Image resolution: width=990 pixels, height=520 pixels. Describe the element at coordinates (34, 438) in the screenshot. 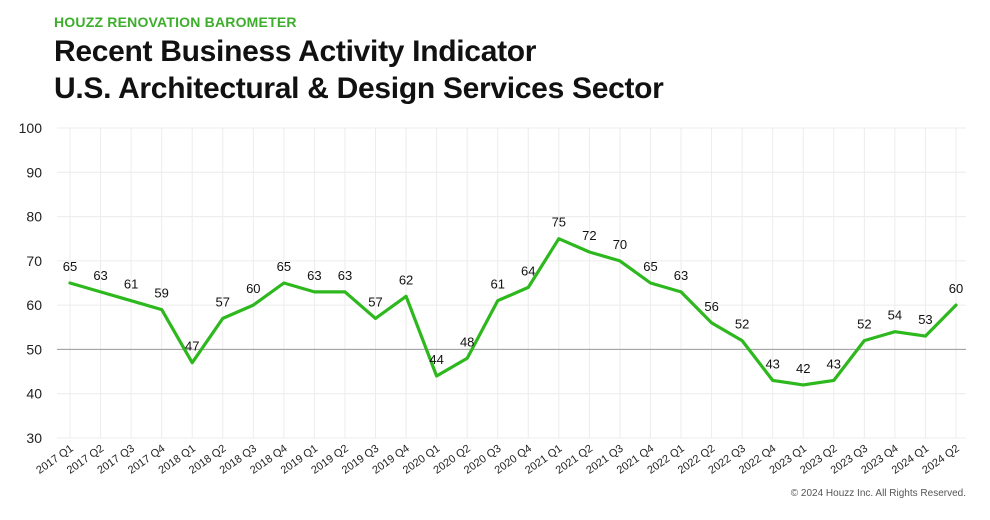

I see `y-tick-label: 30` at that location.